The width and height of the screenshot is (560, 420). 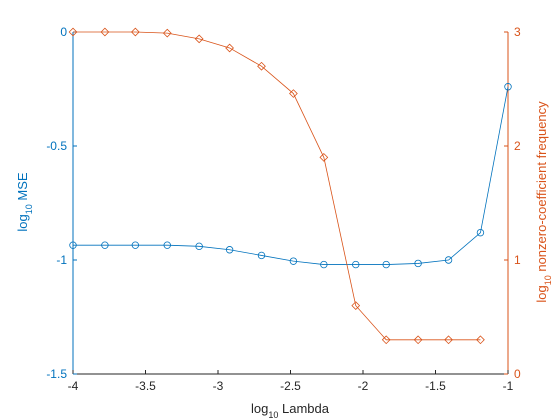 What do you see at coordinates (22, 188) in the screenshot?
I see `left-y-axis-label-rest: MSE` at bounding box center [22, 188].